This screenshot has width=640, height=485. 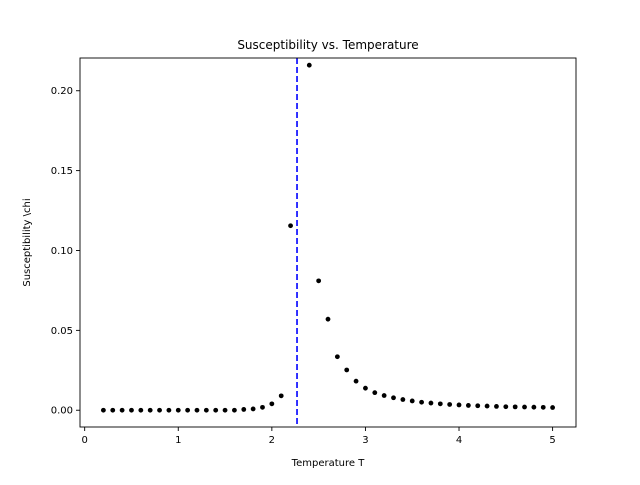 What do you see at coordinates (62, 171) in the screenshot?
I see `y-tick-label: 0.15` at bounding box center [62, 171].